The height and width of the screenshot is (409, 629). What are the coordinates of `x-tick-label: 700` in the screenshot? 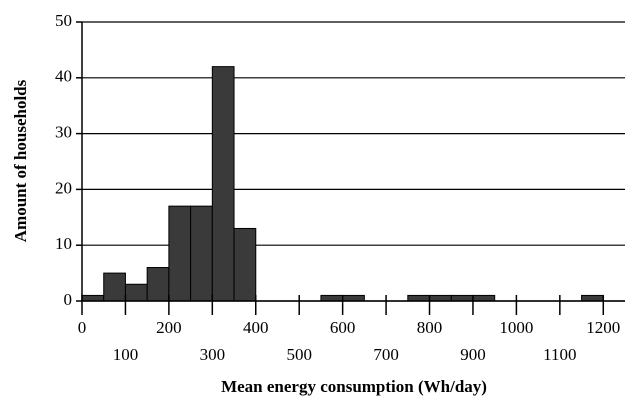 It's located at (386, 354).